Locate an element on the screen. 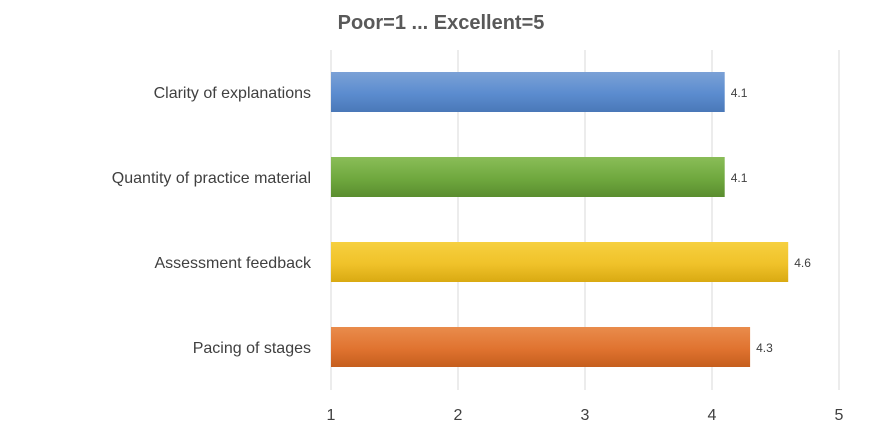  x-tick-label: 1 is located at coordinates (331, 415).